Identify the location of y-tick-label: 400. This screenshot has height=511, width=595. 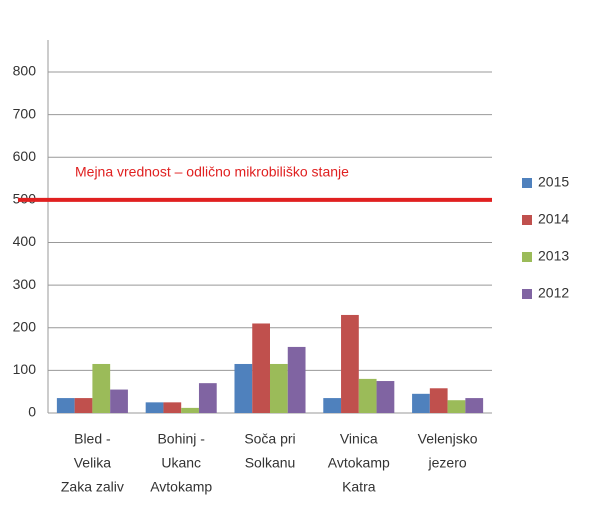
(25, 241).